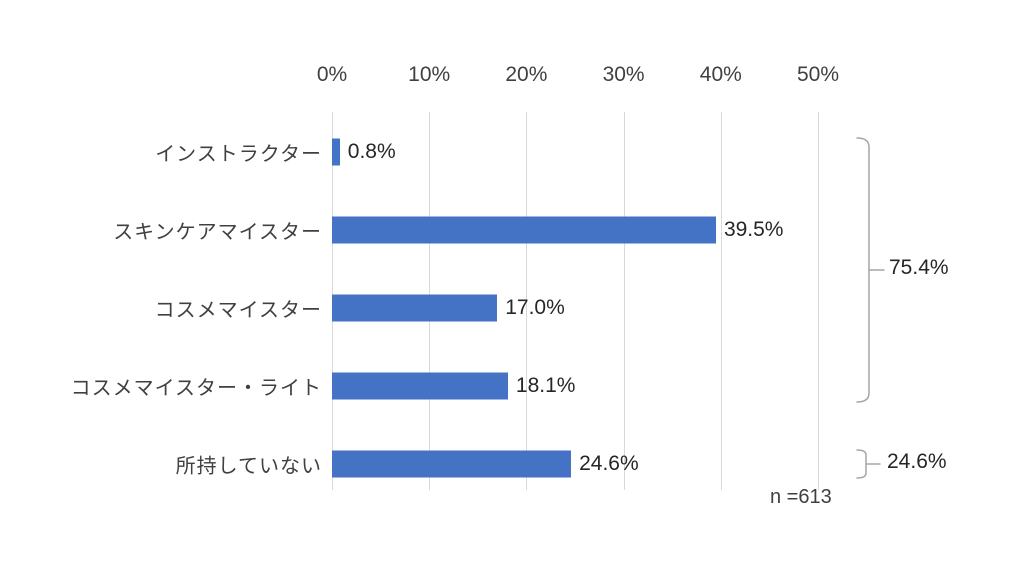 This screenshot has height=575, width=1024. Describe the element at coordinates (753, 230) in the screenshot. I see `value-label: 39.5%` at that location.